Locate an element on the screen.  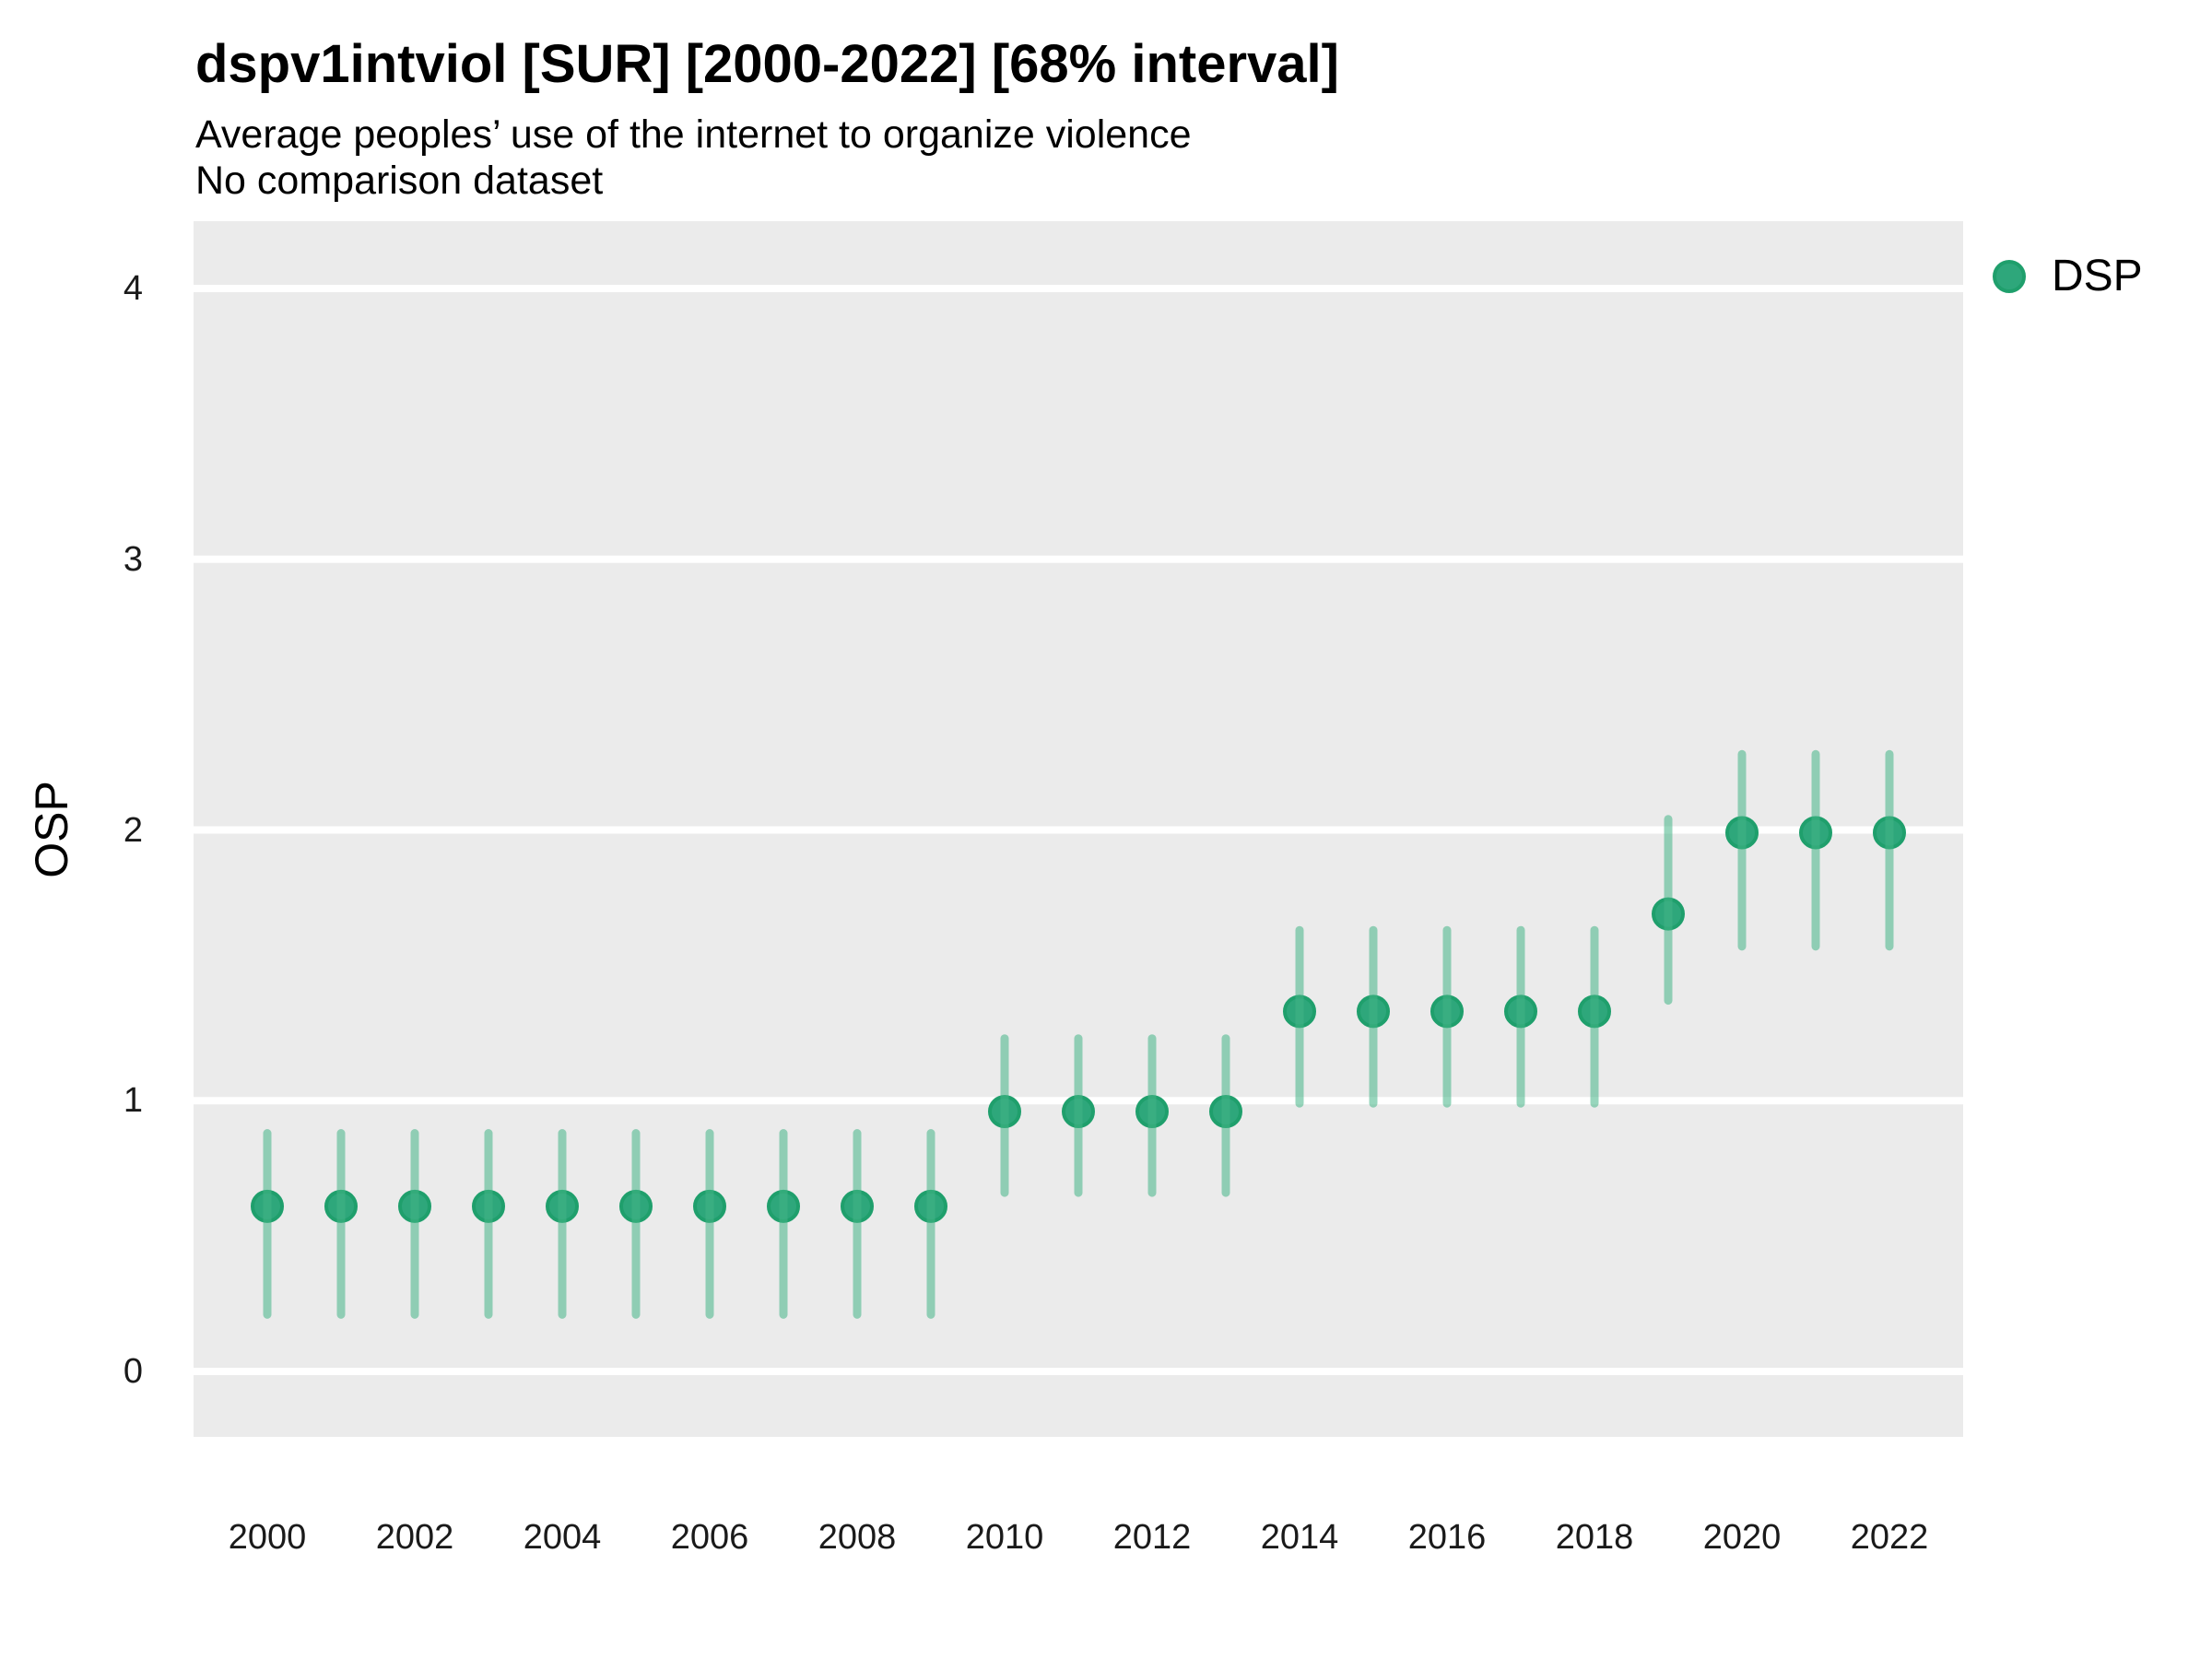
y-axis-title: OSP is located at coordinates (51, 829).